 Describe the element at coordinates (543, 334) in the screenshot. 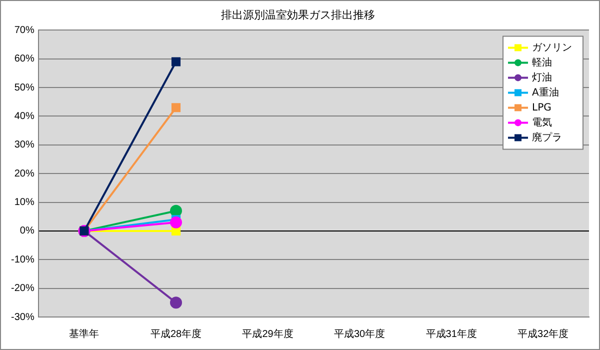

I see `x-tick-label: 平成32年度` at that location.